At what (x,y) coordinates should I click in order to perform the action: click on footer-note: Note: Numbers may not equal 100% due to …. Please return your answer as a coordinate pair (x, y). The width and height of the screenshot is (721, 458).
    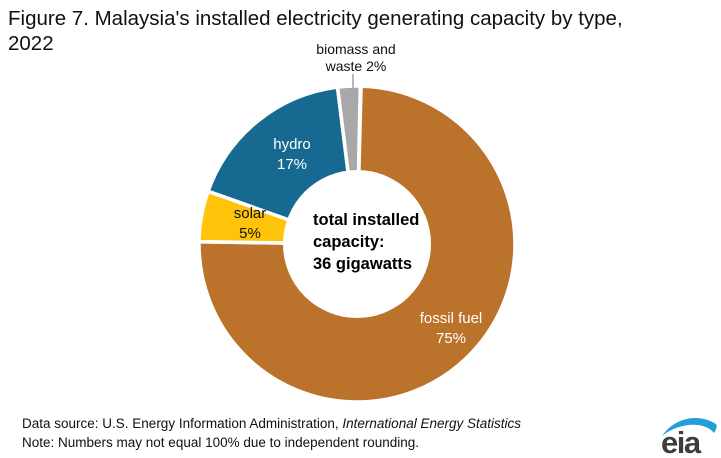
    Looking at the image, I should click on (221, 442).